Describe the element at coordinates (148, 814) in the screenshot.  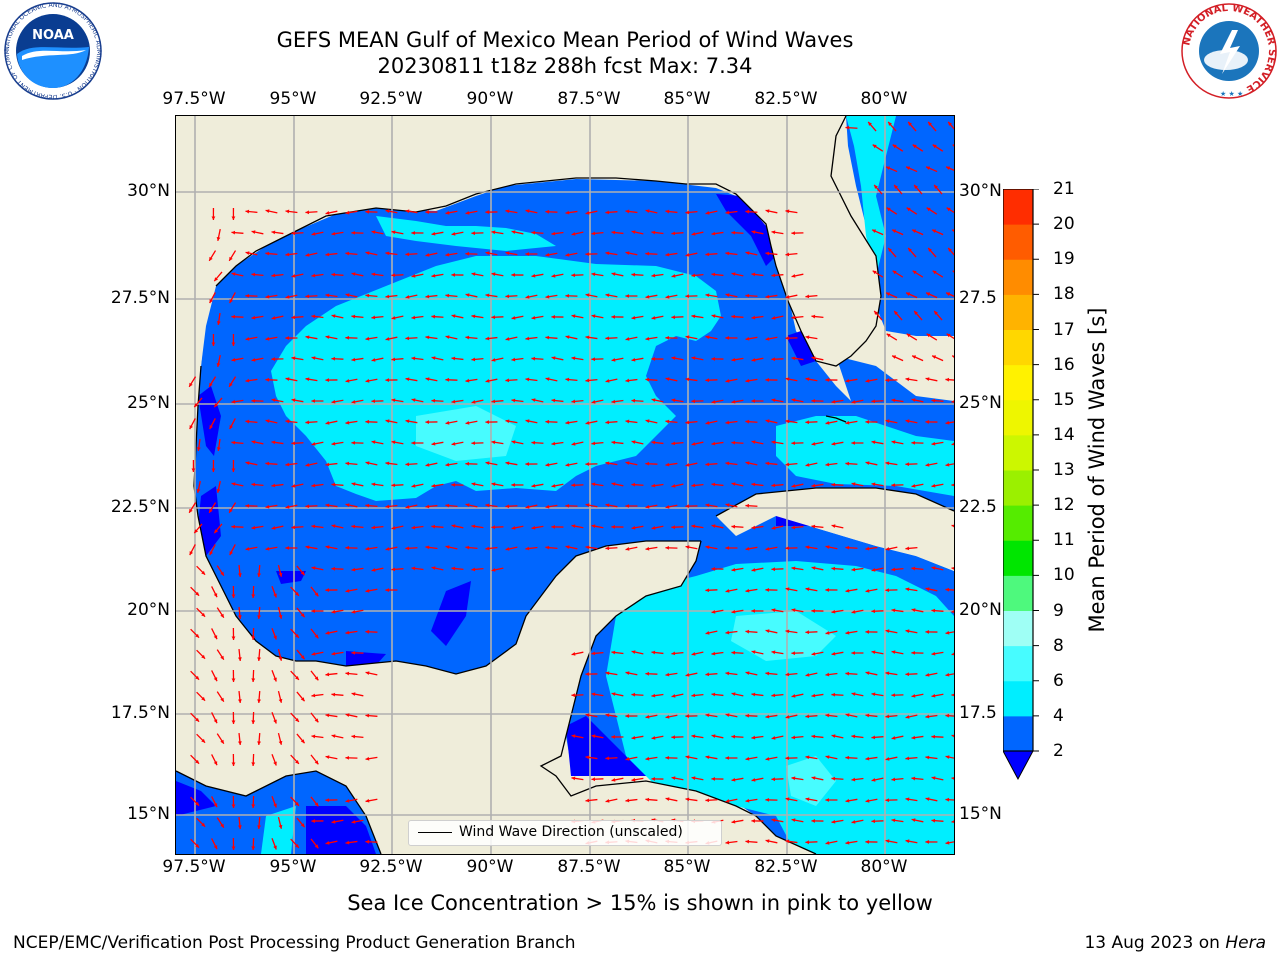
I see `lat-label-left: 15°N` at that location.